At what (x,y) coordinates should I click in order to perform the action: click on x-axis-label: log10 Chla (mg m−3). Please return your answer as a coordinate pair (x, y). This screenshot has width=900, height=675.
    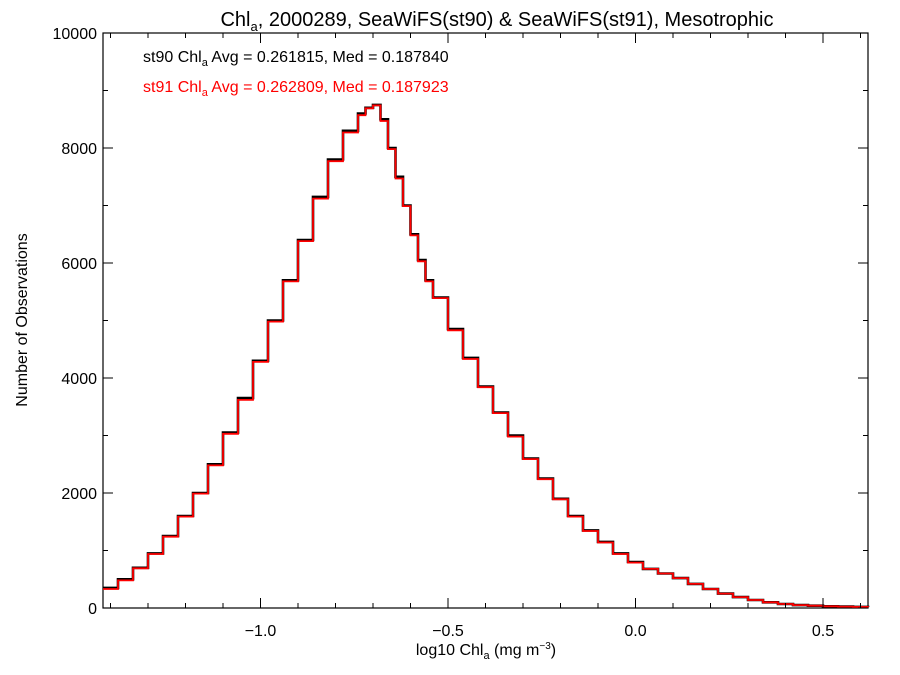
    Looking at the image, I should click on (486, 651).